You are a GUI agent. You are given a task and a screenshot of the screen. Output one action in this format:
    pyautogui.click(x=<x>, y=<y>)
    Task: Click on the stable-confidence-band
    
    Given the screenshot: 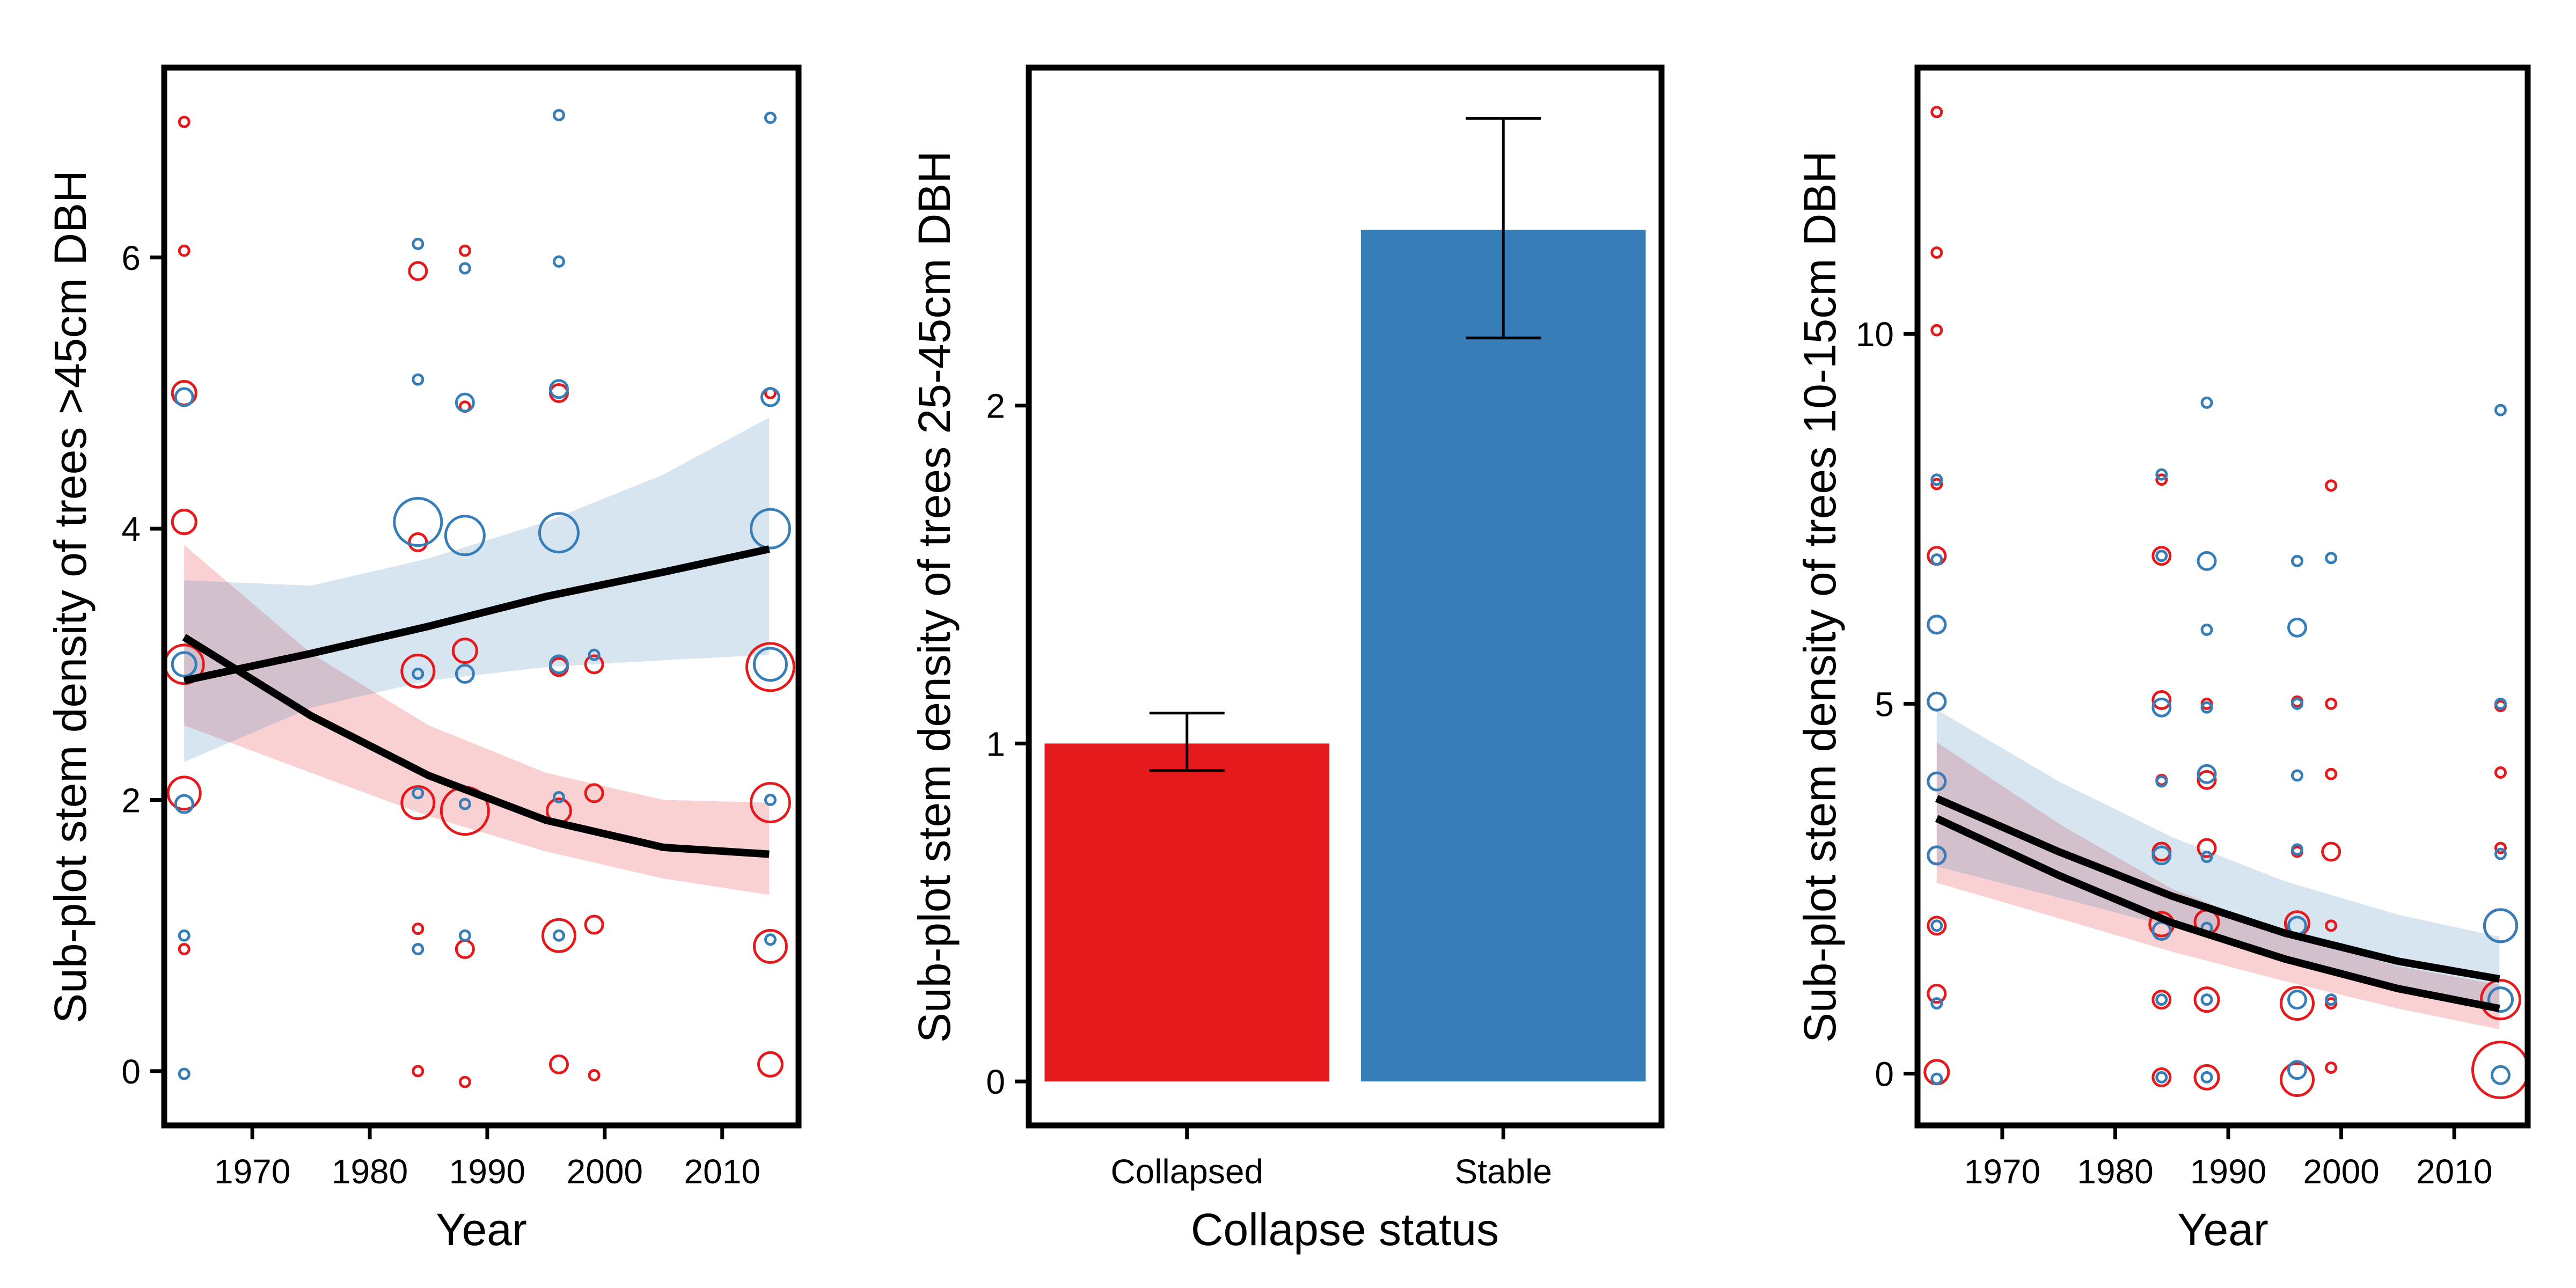 What is the action you would take?
    pyautogui.click(x=2218, y=857)
    